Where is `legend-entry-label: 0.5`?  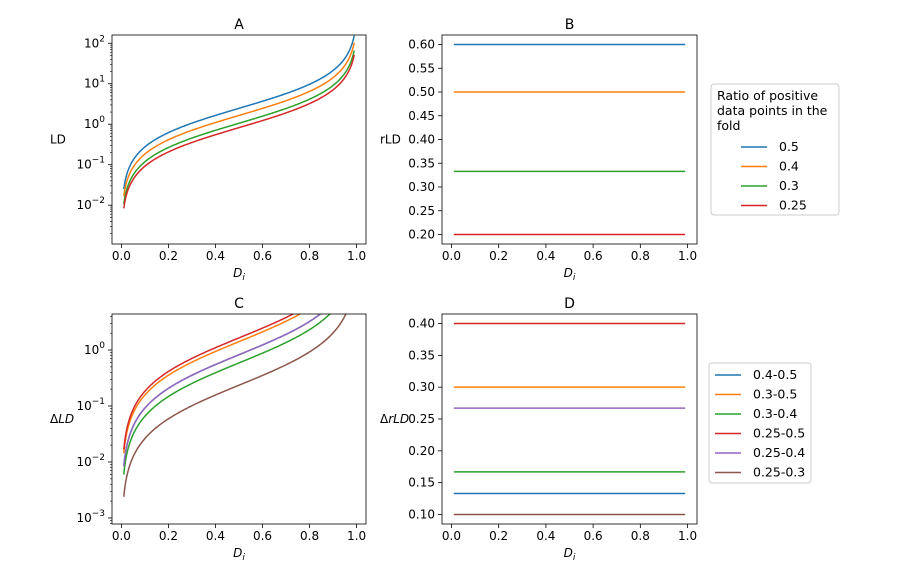
legend-entry-label: 0.5 is located at coordinates (789, 146).